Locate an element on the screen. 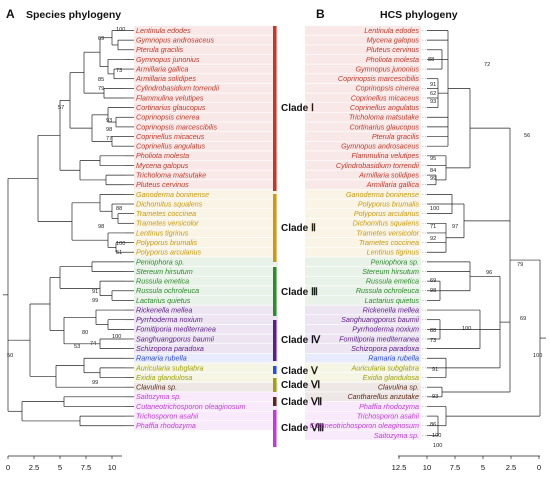 The height and width of the screenshot is (478, 550). species-label: Cylindrobasidium torrendii is located at coordinates (377, 165).